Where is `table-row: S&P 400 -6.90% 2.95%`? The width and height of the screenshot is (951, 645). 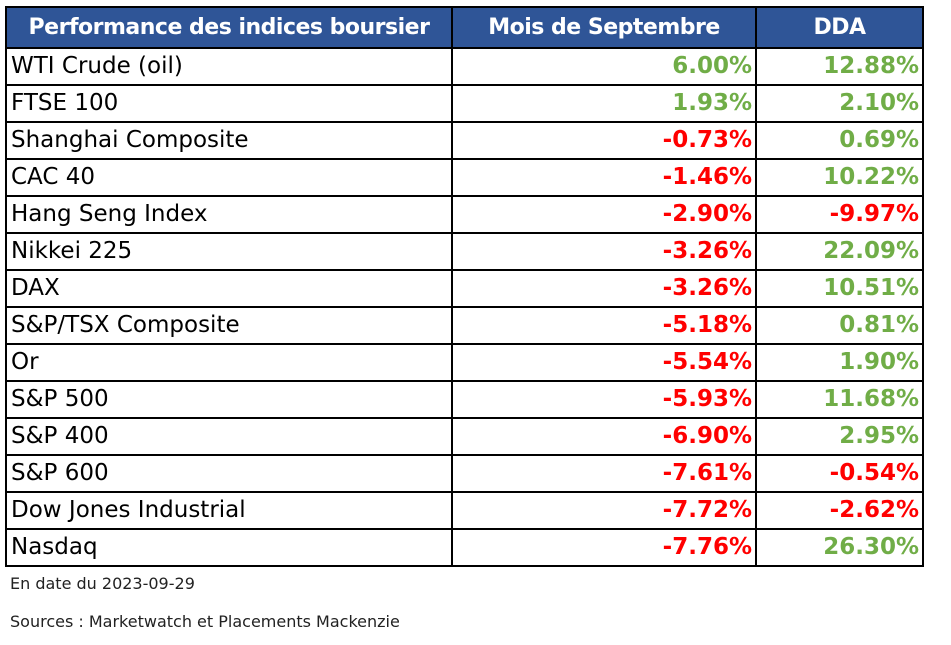
table-row: S&P 400 -6.90% 2.95% is located at coordinates (464, 436).